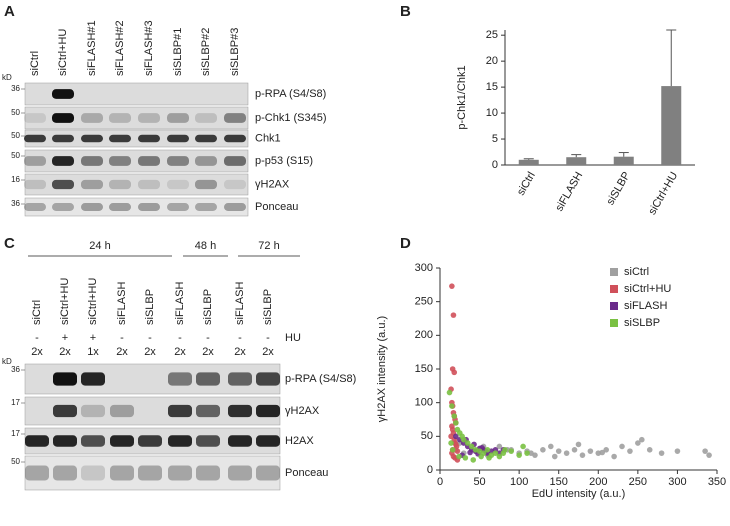 The width and height of the screenshot is (730, 526). What do you see at coordinates (638, 482) in the screenshot?
I see `x-tick-label: 250` at bounding box center [638, 482].